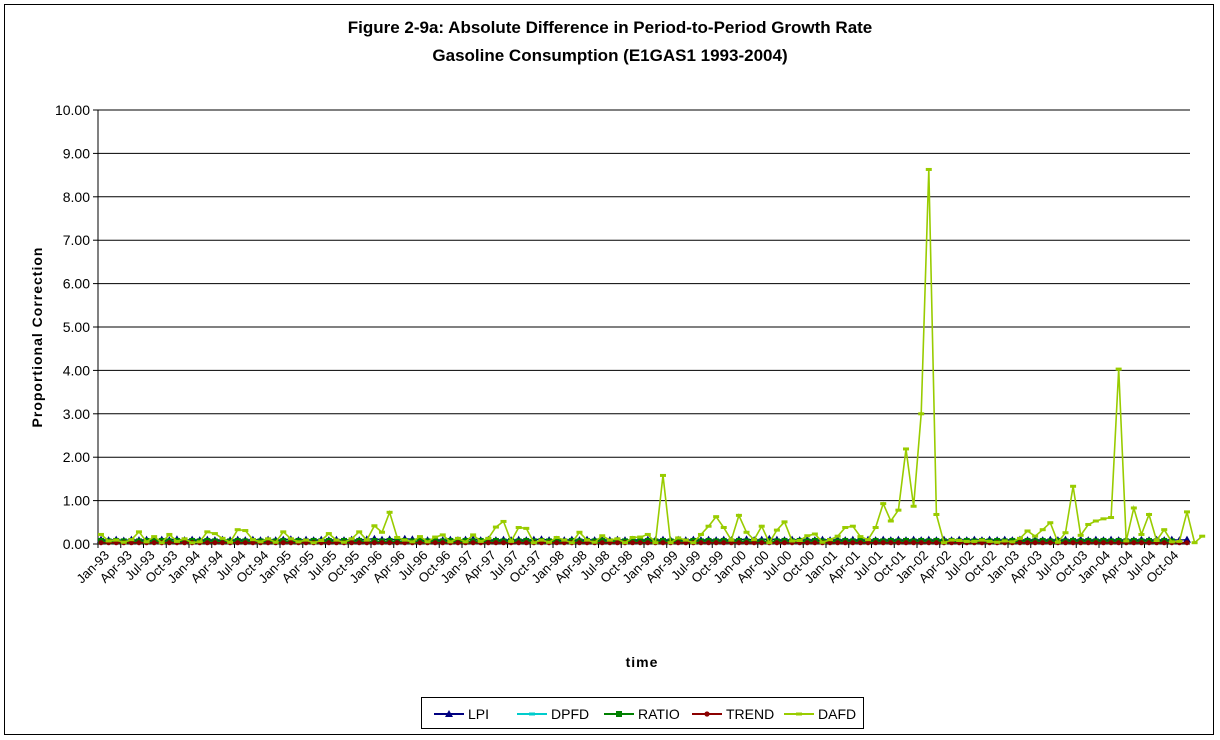  What do you see at coordinates (642, 662) in the screenshot?
I see `x-axis-title: time` at bounding box center [642, 662].